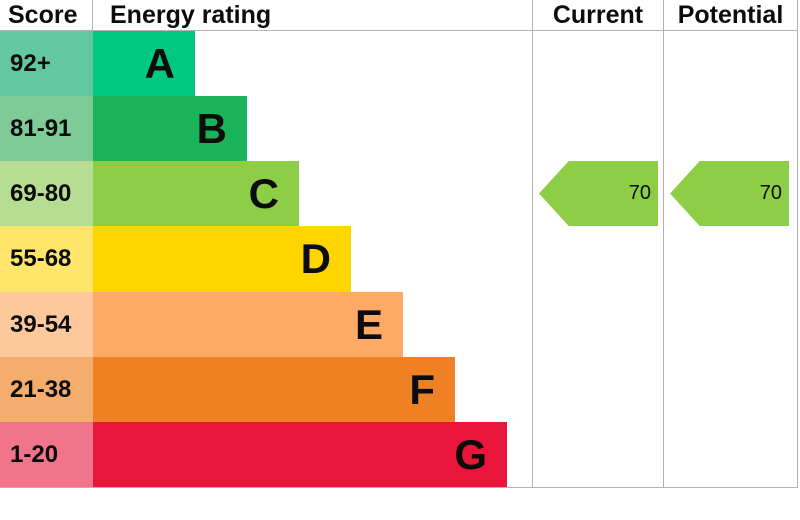  I want to click on score-range-b: 81-91, so click(46, 128).